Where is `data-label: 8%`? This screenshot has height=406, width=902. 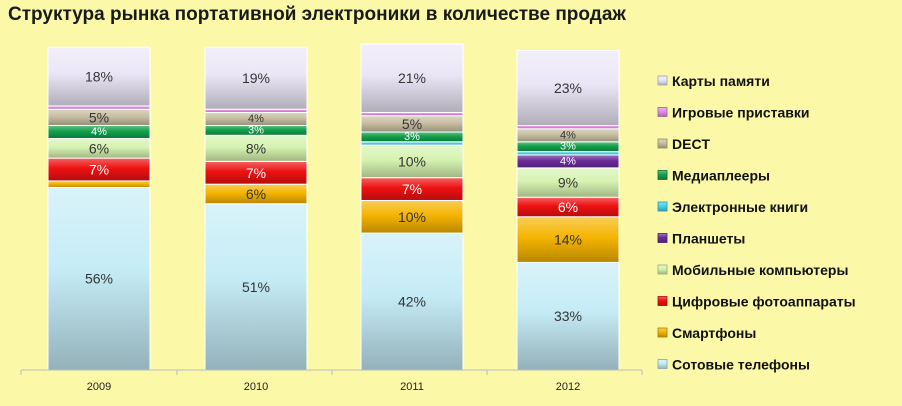 data-label: 8% is located at coordinates (256, 148).